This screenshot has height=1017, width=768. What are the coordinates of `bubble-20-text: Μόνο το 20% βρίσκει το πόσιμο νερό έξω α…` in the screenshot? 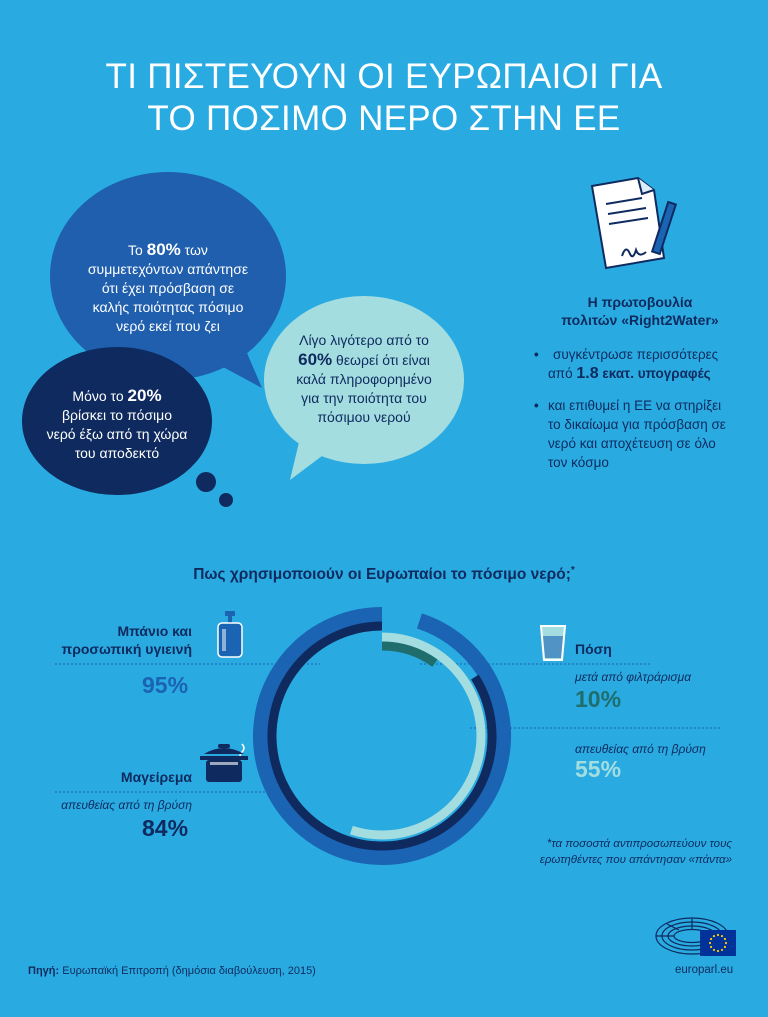 It's located at (117, 423).